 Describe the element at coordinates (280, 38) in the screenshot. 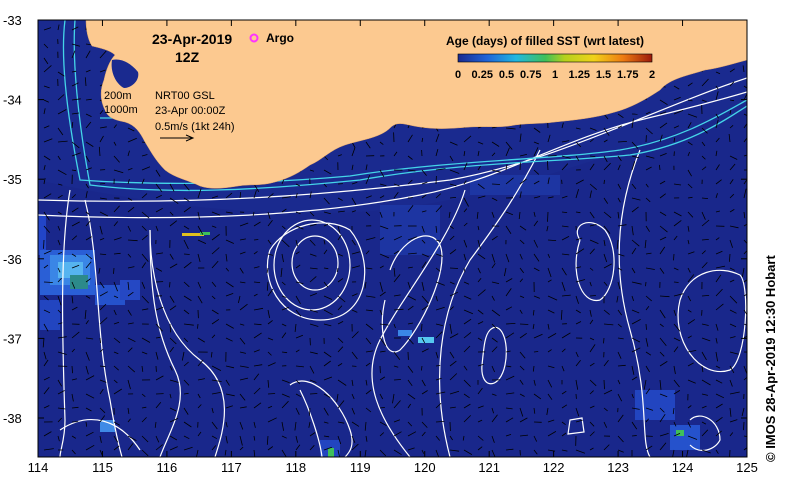

I see `argo-label: Argo` at that location.